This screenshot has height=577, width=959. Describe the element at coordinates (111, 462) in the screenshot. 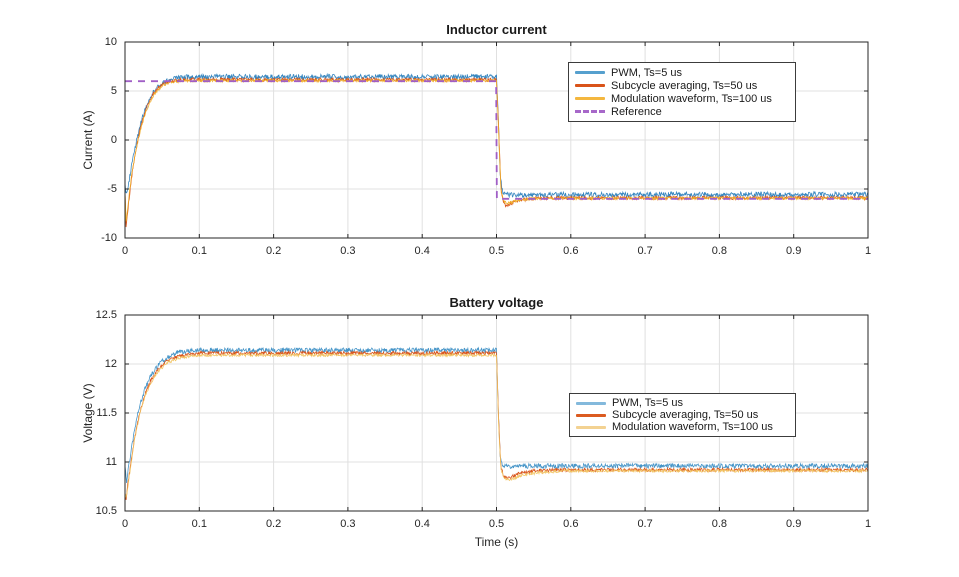

I see `y-tick-label: 11` at that location.